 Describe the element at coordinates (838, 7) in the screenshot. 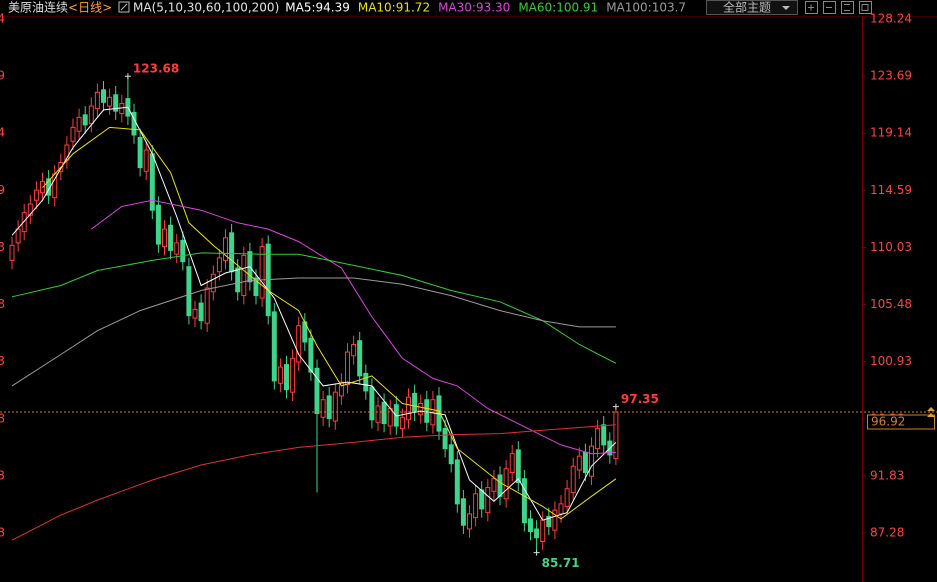

I see `tool-icons` at that location.